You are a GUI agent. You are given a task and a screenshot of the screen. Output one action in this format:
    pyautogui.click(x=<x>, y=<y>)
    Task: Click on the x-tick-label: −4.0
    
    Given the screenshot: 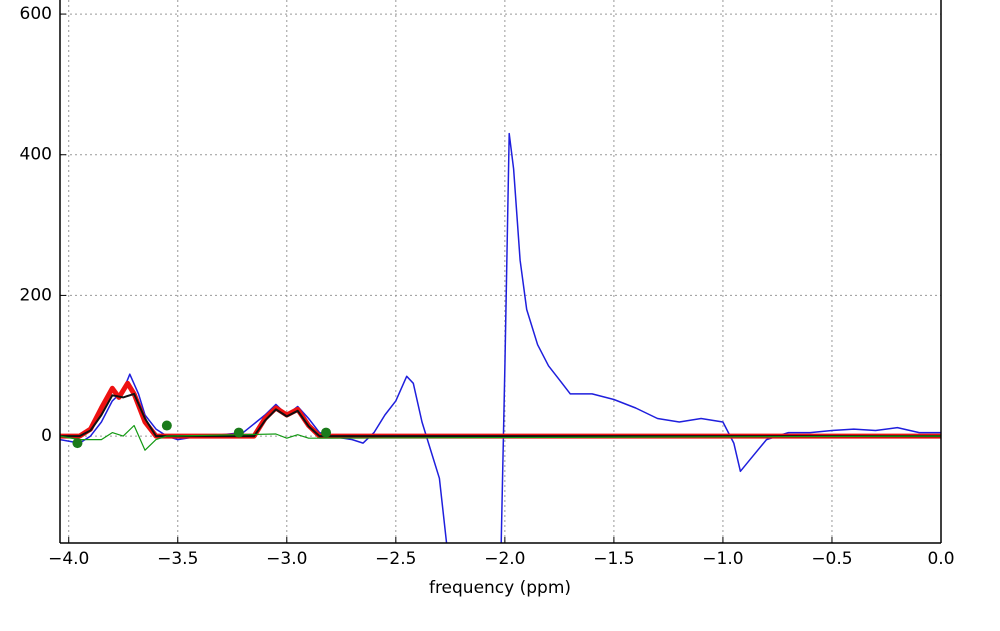 What is the action you would take?
    pyautogui.click(x=68, y=559)
    